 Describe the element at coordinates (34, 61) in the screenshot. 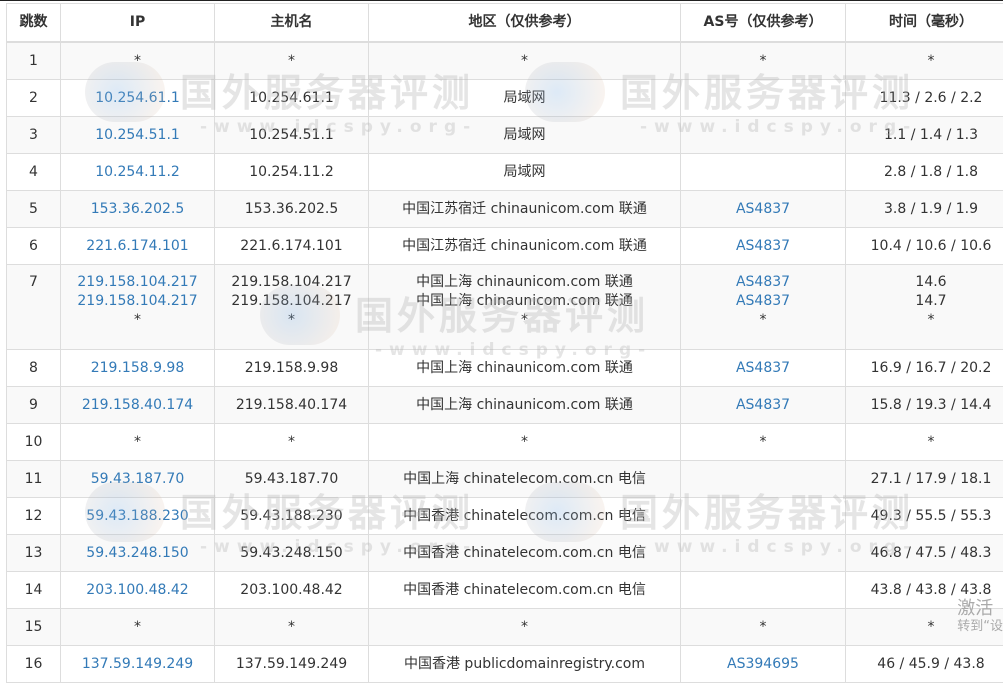

I see `hop-cell: 1` at that location.